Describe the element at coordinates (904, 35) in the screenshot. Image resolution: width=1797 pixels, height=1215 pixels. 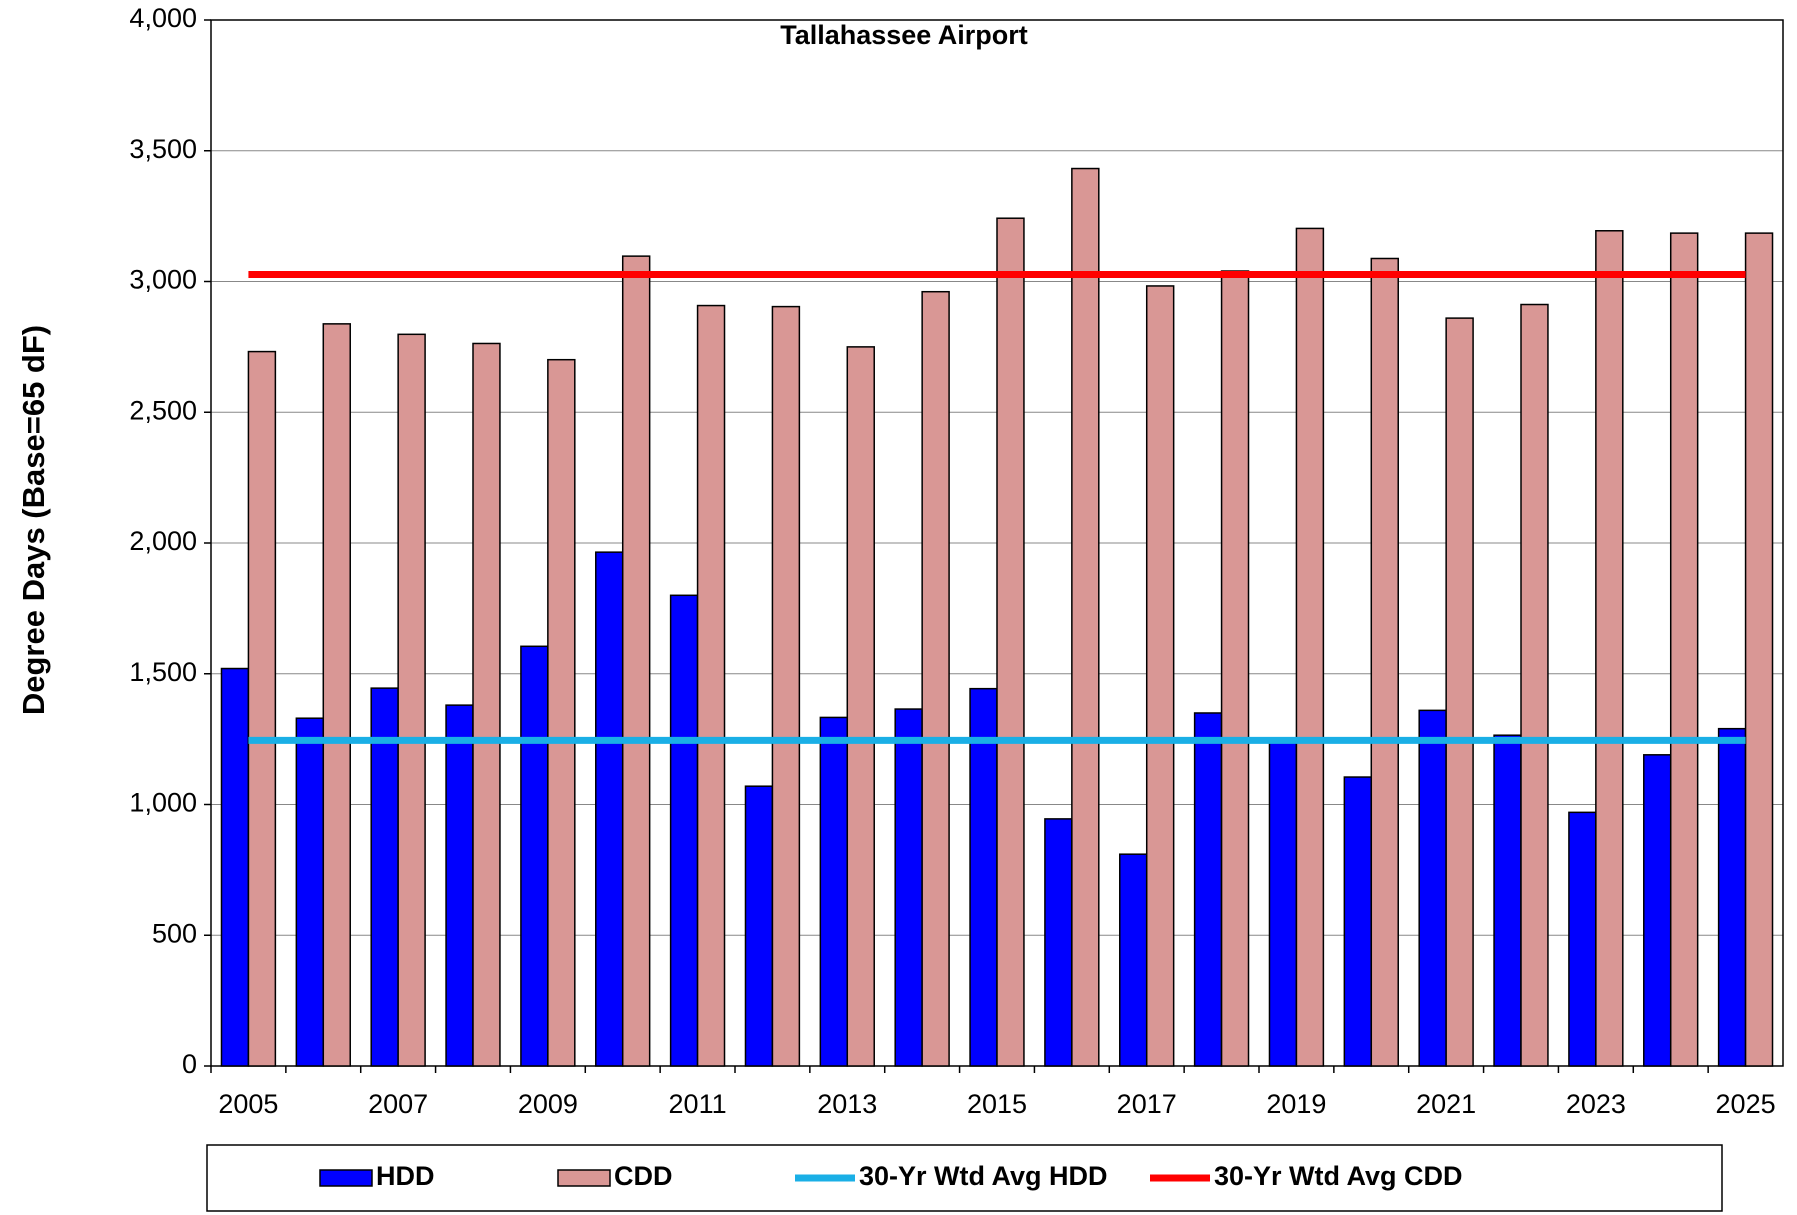
I see `chart-title: Tallahassee Airport` at that location.